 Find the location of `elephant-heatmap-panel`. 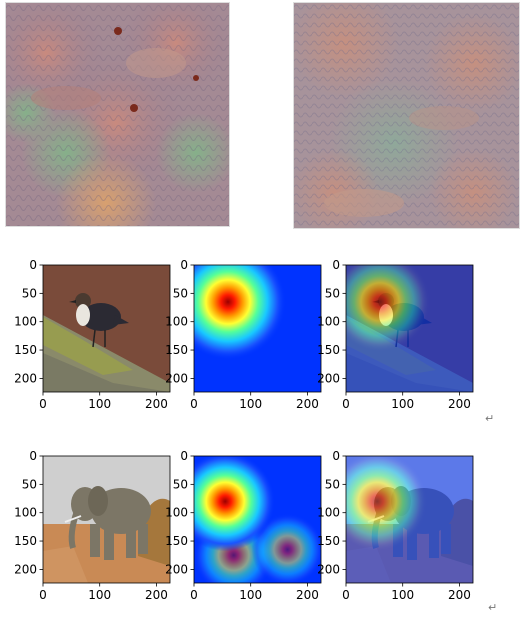

elephant-heatmap-panel is located at coordinates (257, 519).